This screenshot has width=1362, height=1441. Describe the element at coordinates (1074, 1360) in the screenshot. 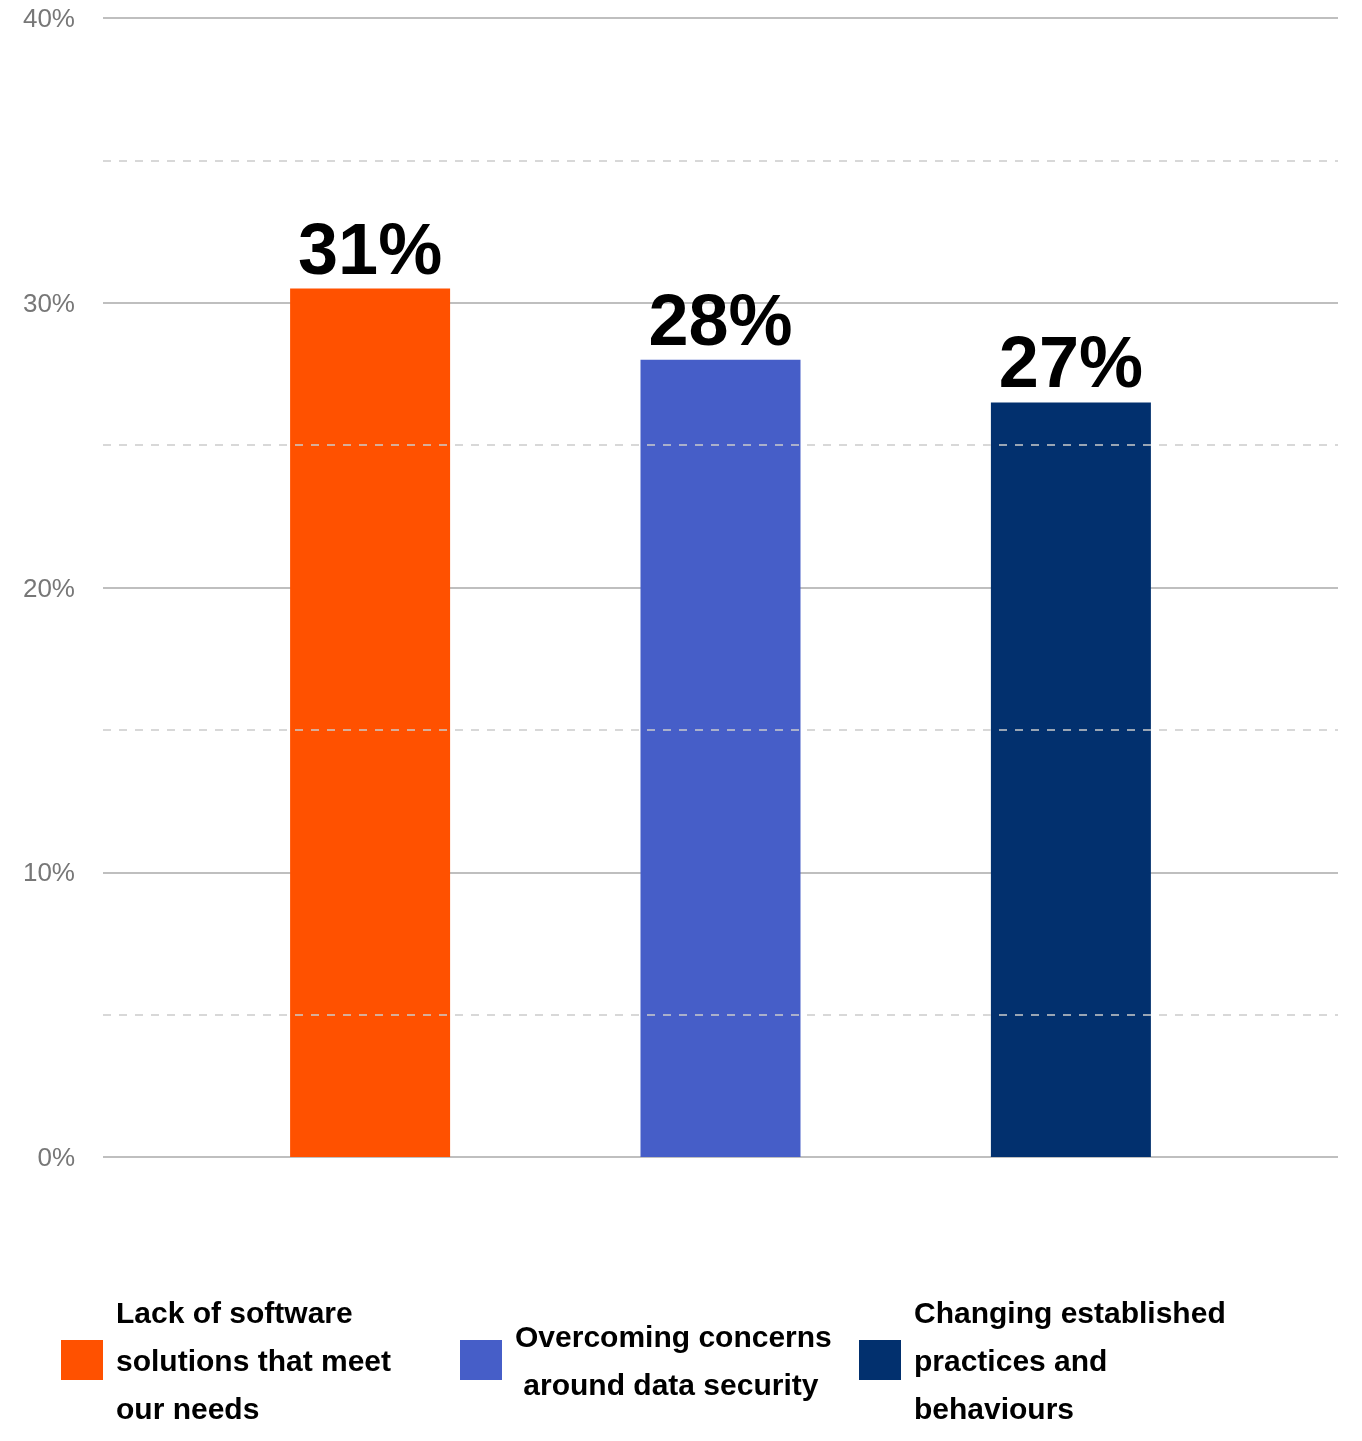

I see `legend-label: Changing established practices and behaviours` at that location.